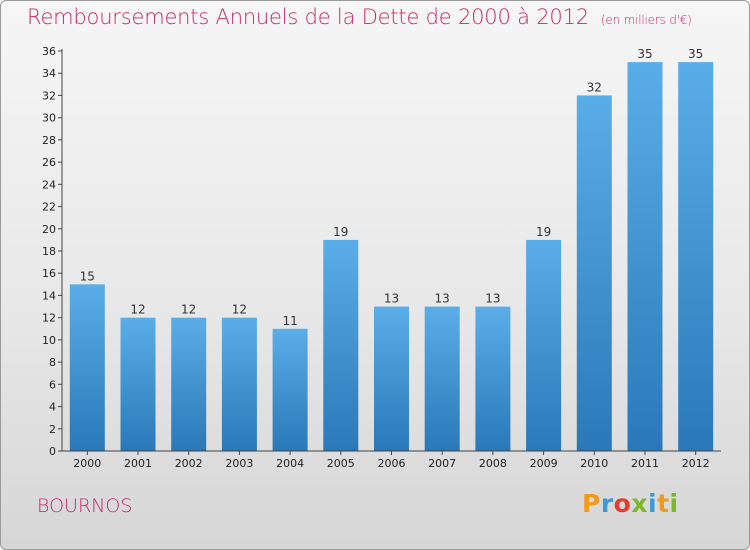 This screenshot has width=750, height=550. Describe the element at coordinates (696, 463) in the screenshot. I see `x-tick-label: 2012` at that location.